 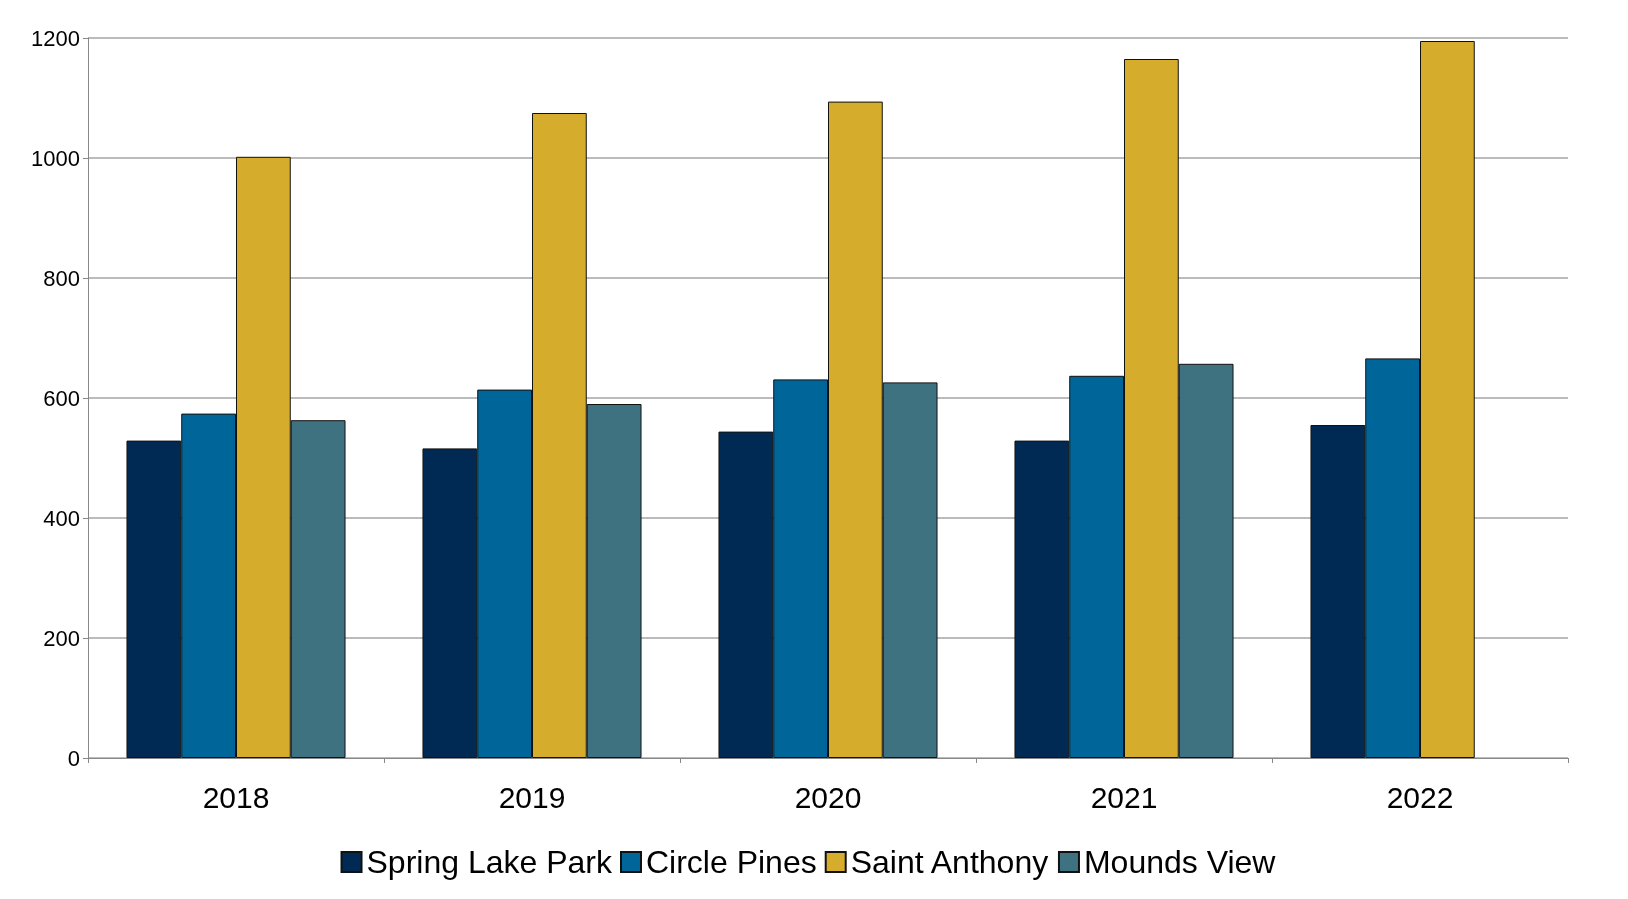 What do you see at coordinates (1180, 862) in the screenshot?
I see `legend-label: Mounds View` at bounding box center [1180, 862].